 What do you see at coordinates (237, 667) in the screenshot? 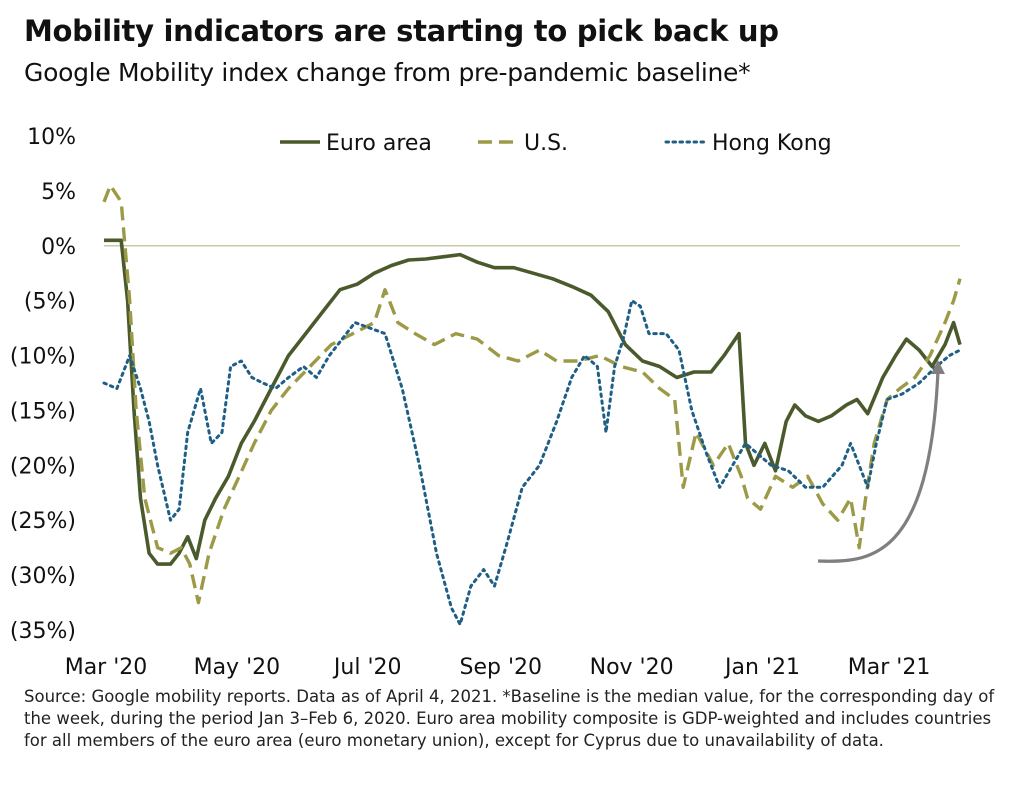
I see `x-tick-label: May '20` at bounding box center [237, 667].